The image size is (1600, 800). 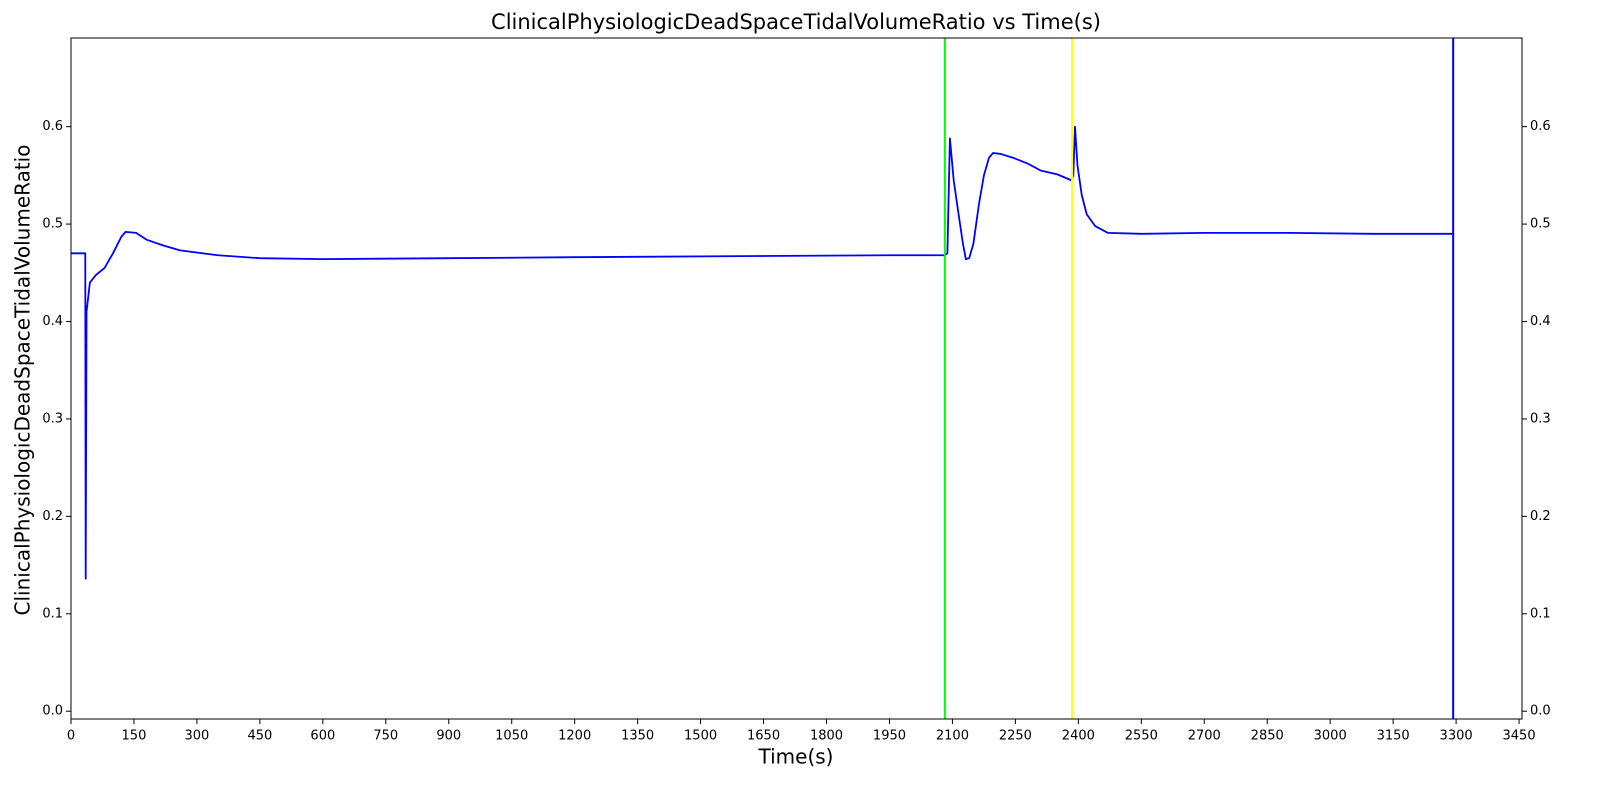 What do you see at coordinates (322, 736) in the screenshot?
I see `x-tick-label: 600` at bounding box center [322, 736].